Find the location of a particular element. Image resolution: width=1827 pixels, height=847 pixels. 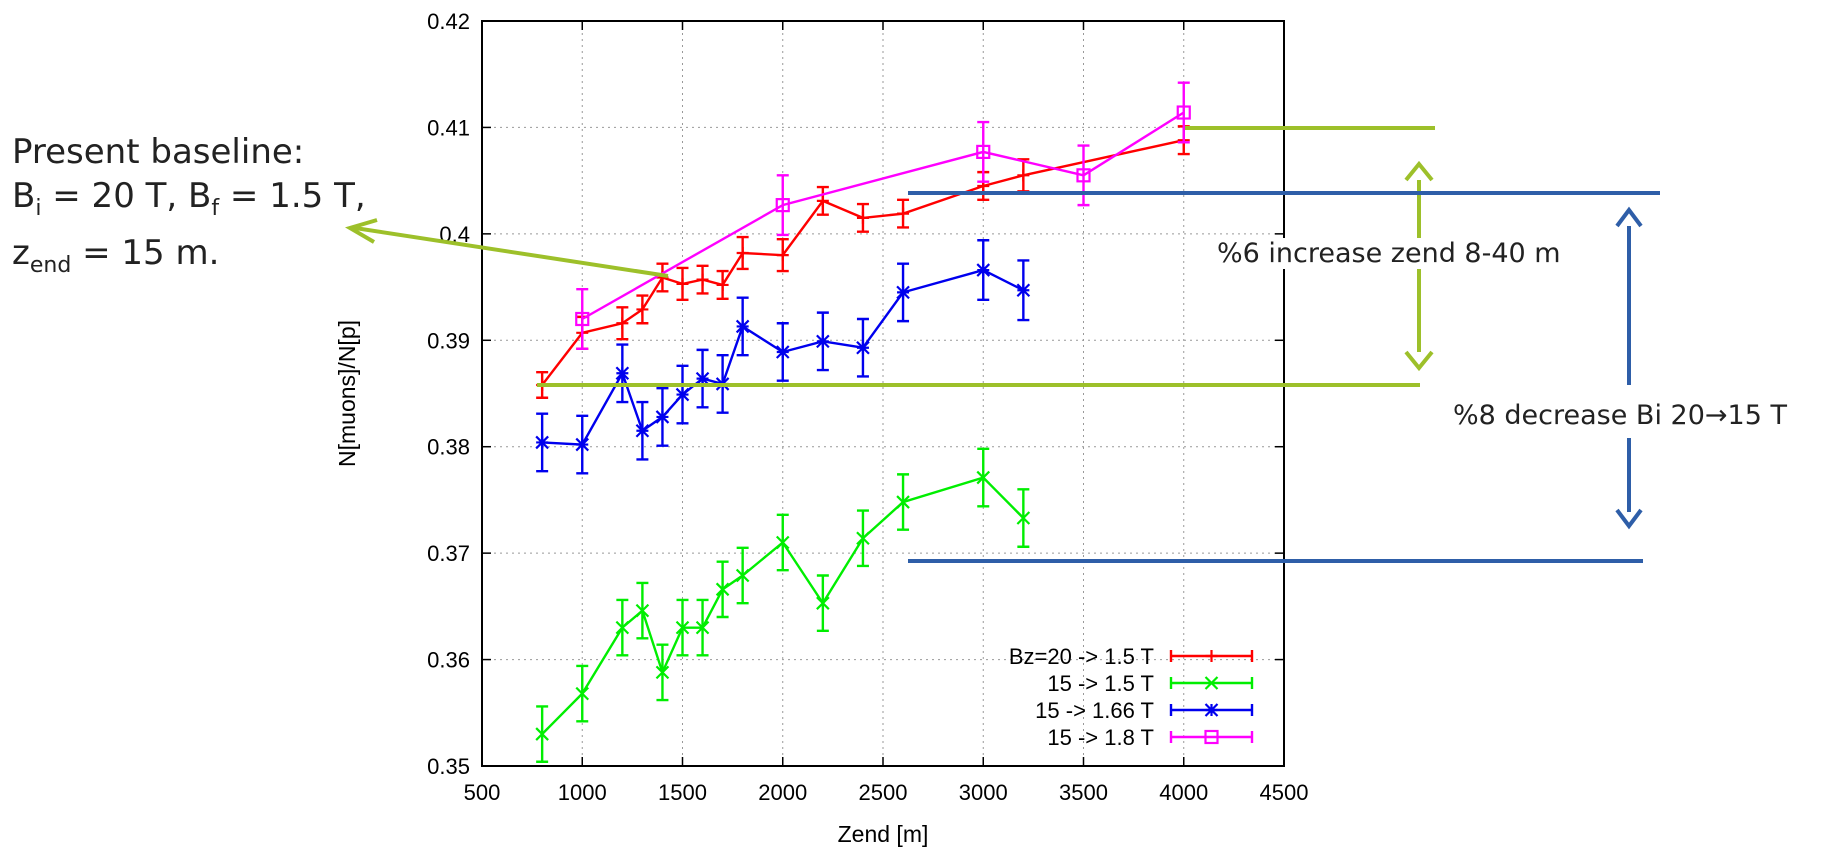

y-tick-label: 0.39 is located at coordinates (448, 340).